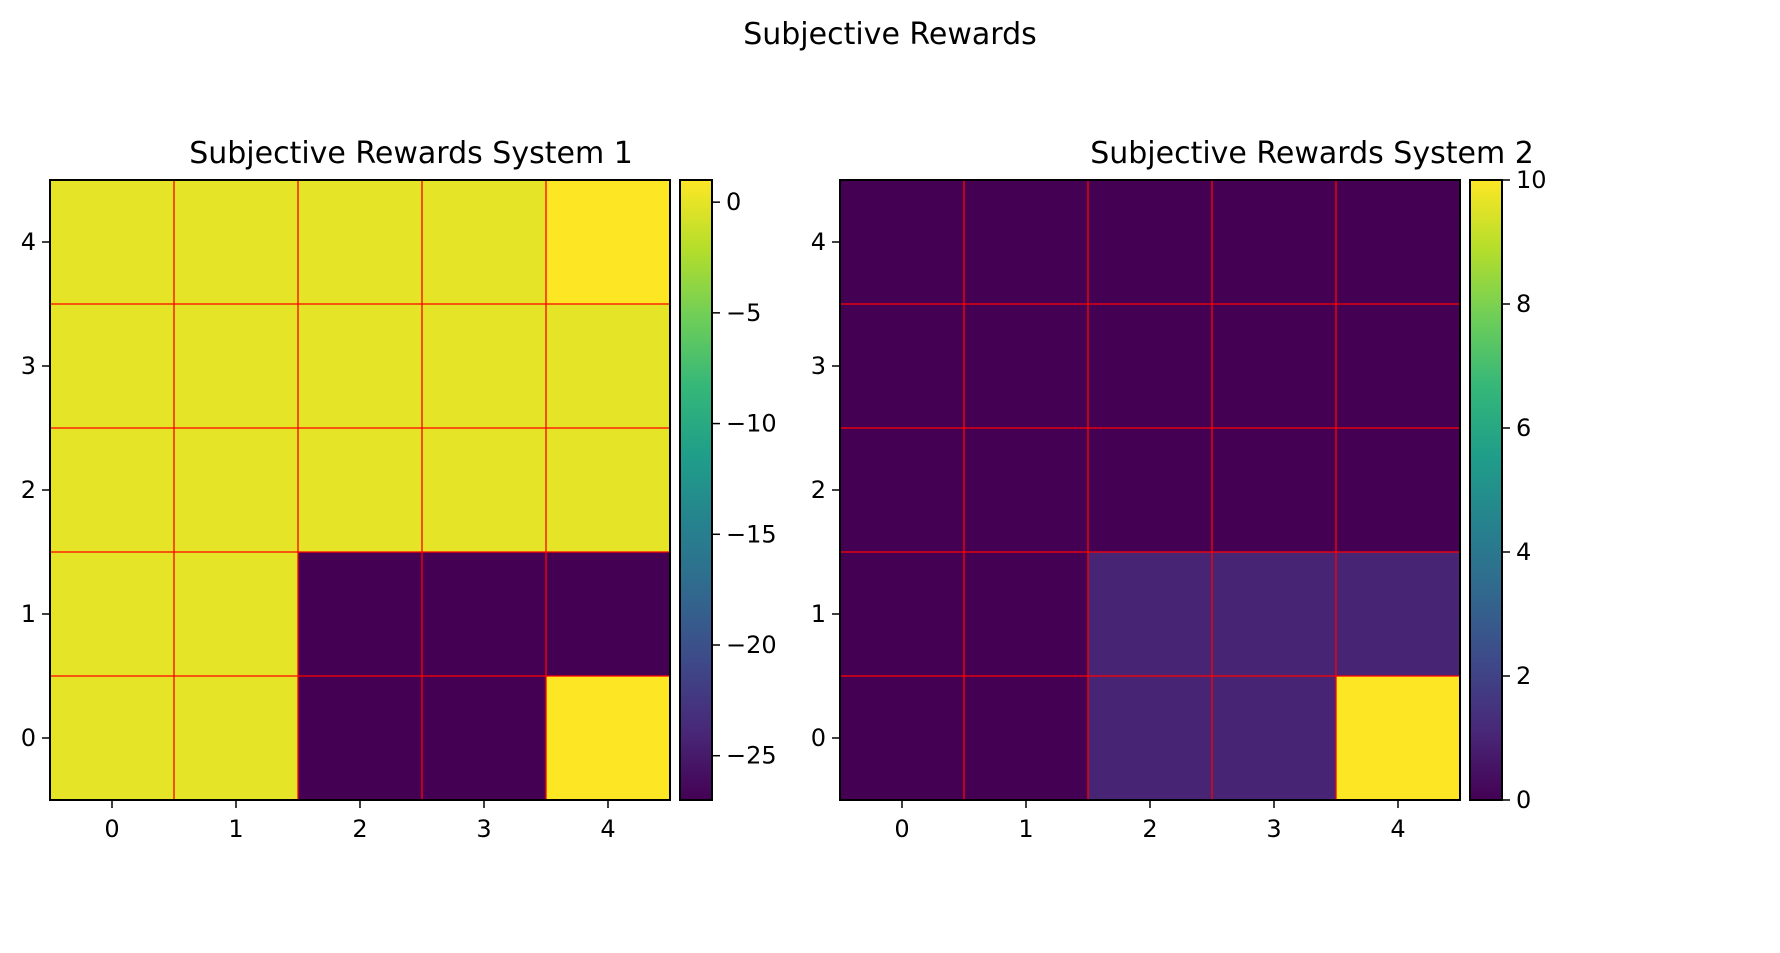  Describe the element at coordinates (1523, 428) in the screenshot. I see `colorbar-tick-label: 6` at that location.